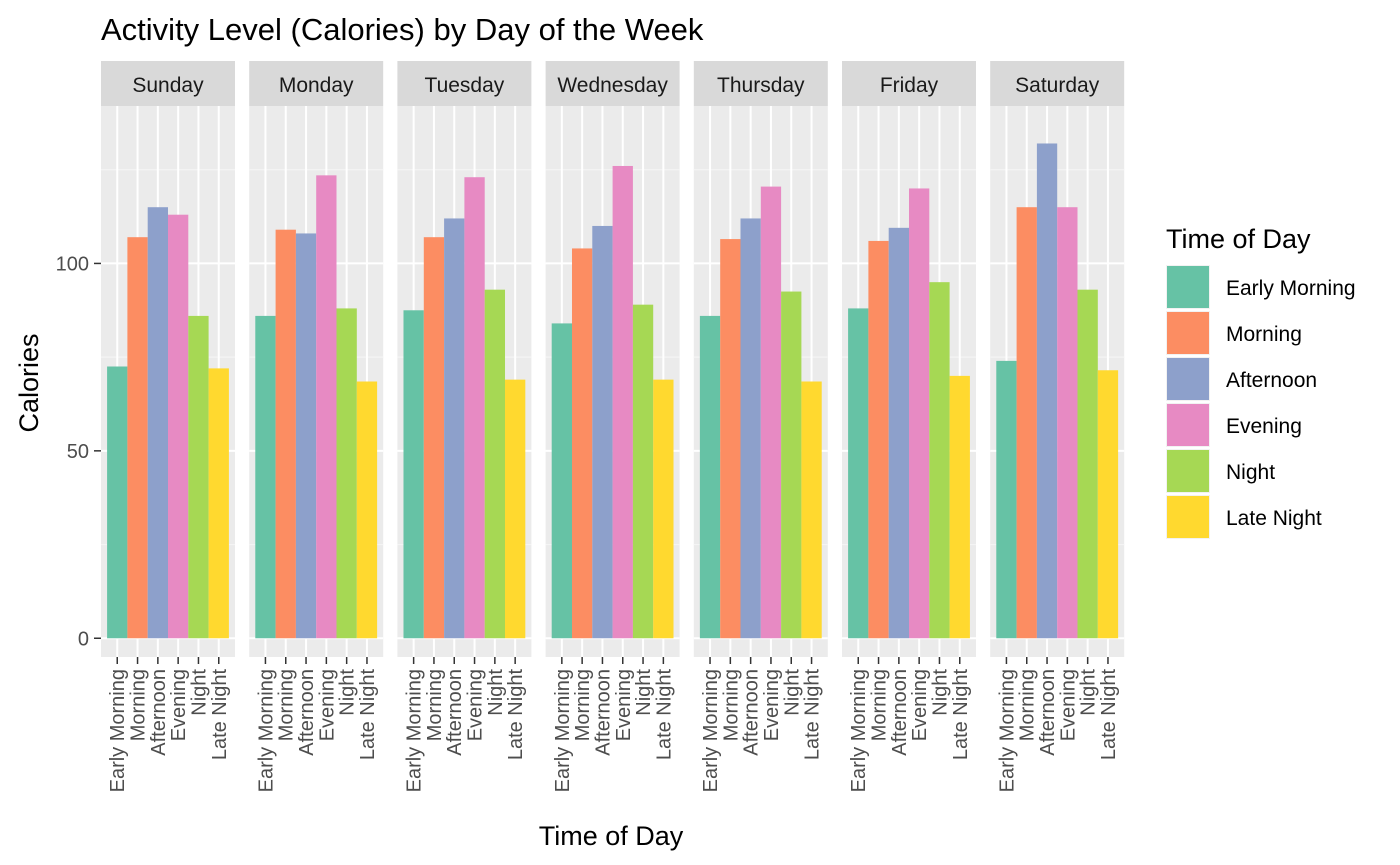 The image size is (1400, 865). Describe the element at coordinates (434, 438) in the screenshot. I see `bar-tuesday-morning` at that location.